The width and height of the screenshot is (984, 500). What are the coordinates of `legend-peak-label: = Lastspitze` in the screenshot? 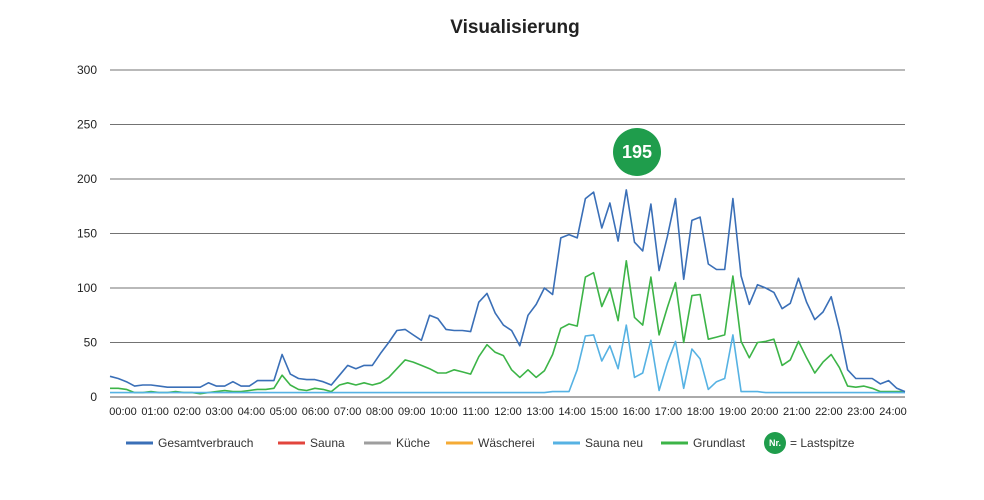 It's located at (822, 443).